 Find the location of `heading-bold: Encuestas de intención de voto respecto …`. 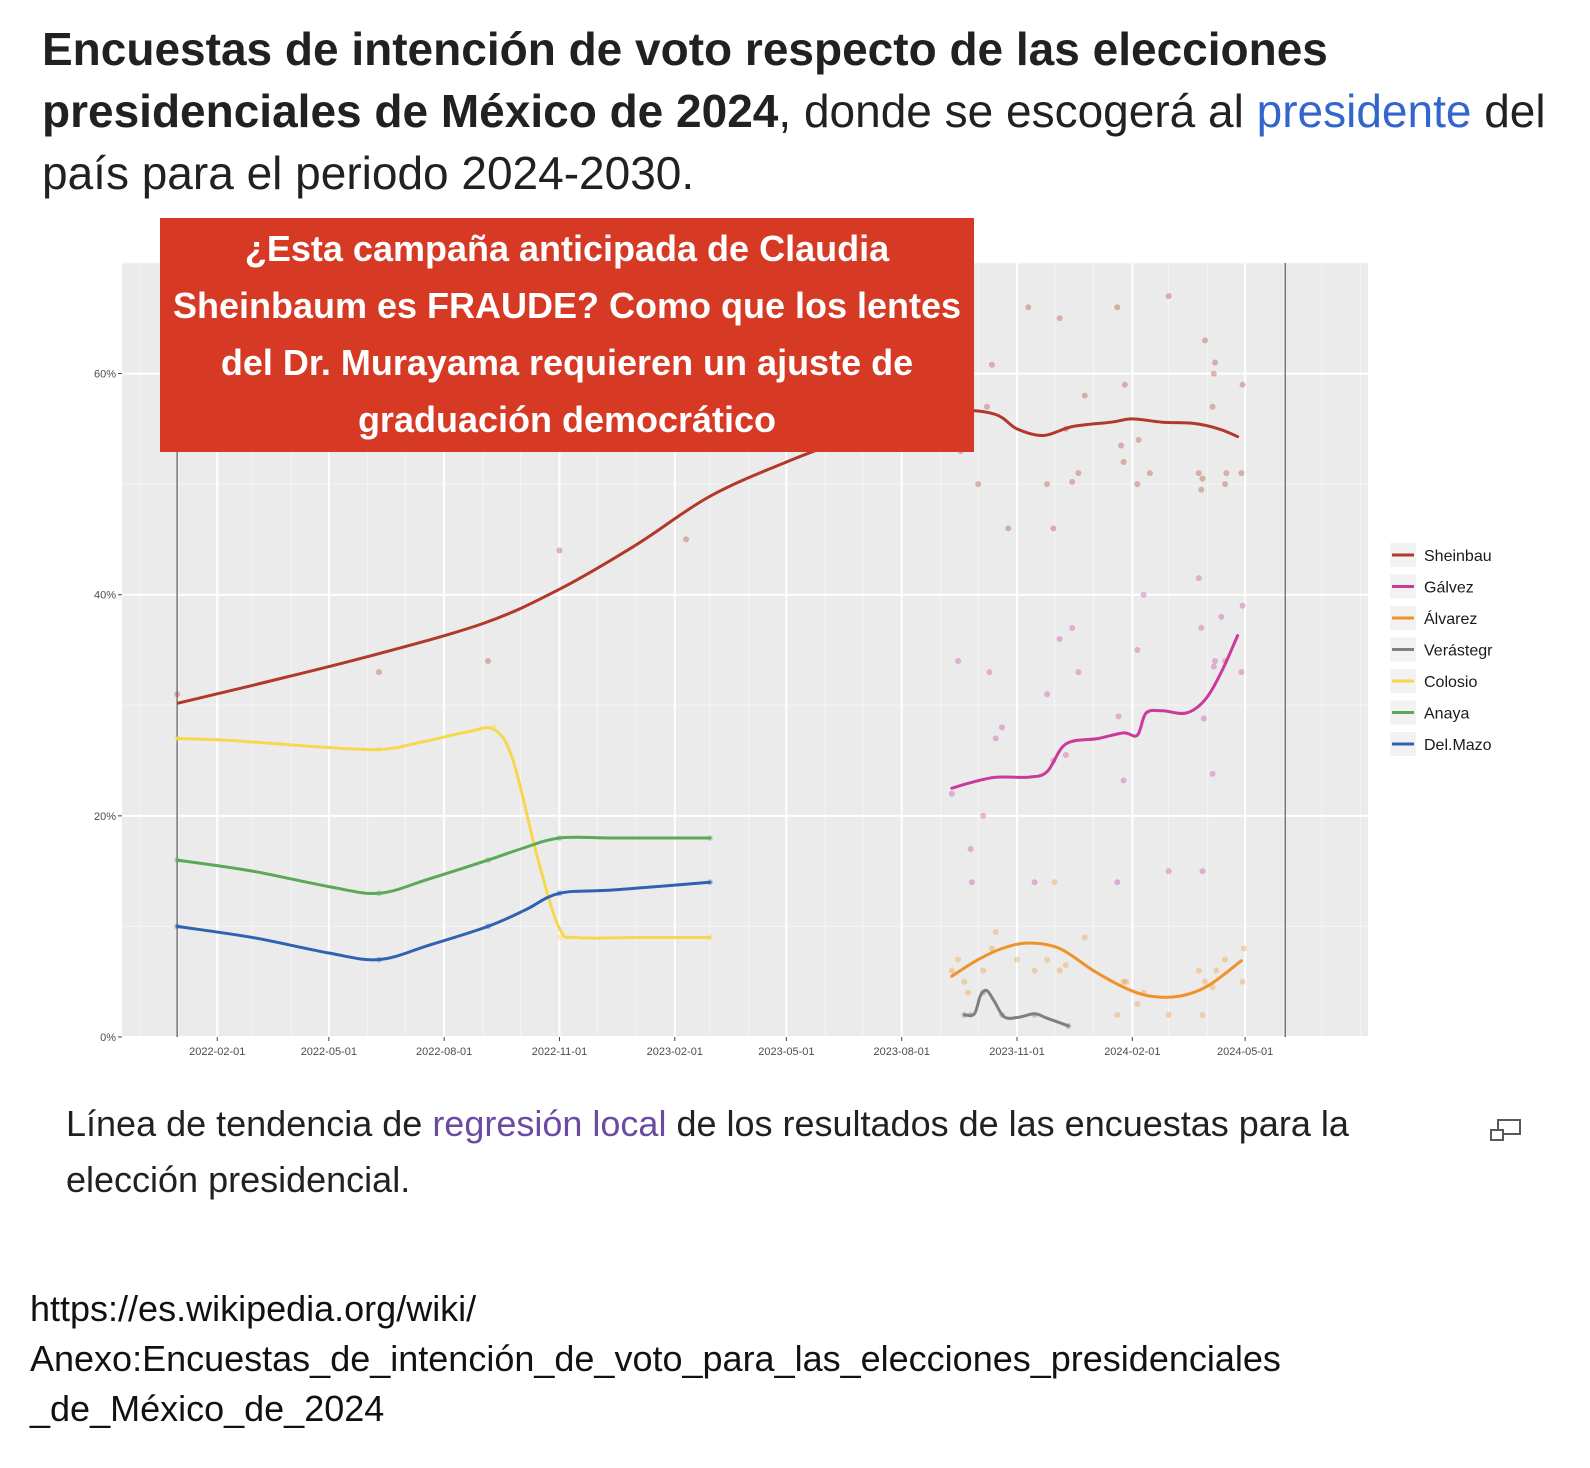

heading-bold: Encuestas de intención de voto respecto … is located at coordinates (685, 80).